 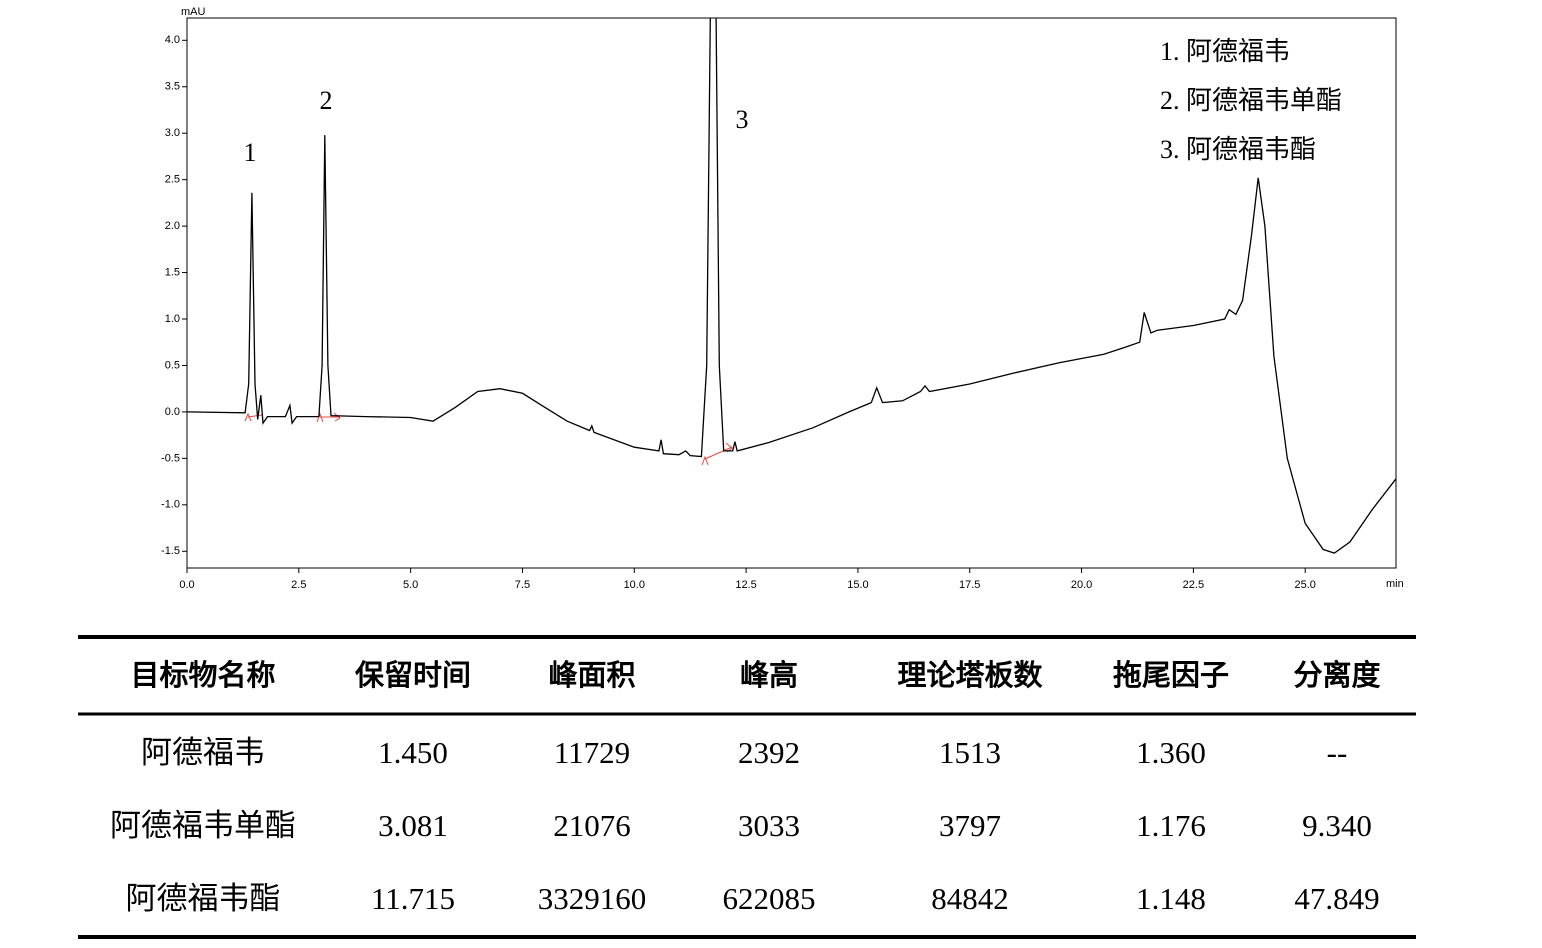 I want to click on table-header-cell: 分离度, so click(x=1336, y=675).